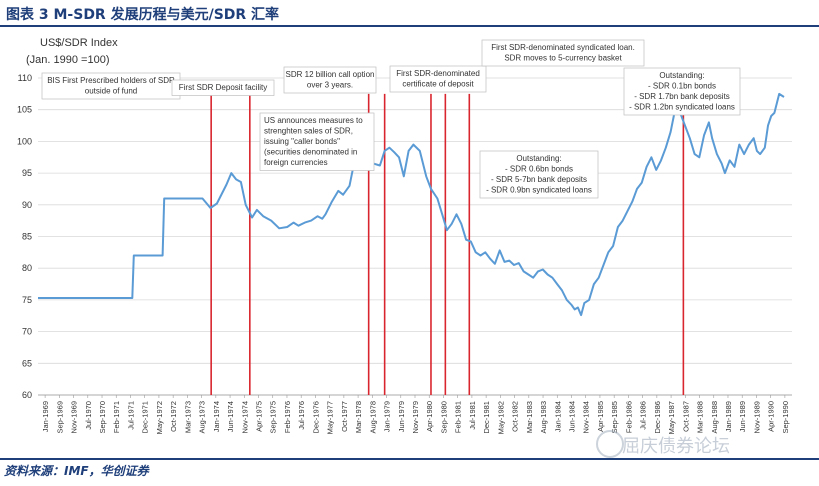 The height and width of the screenshot is (486, 819). Describe the element at coordinates (159, 417) in the screenshot. I see `x-tick-label: May-1972` at that location.